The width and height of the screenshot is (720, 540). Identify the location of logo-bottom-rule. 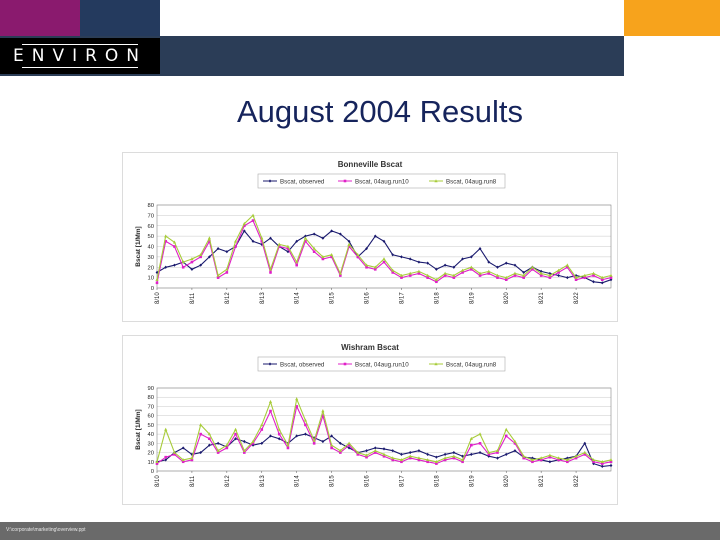
(80, 67).